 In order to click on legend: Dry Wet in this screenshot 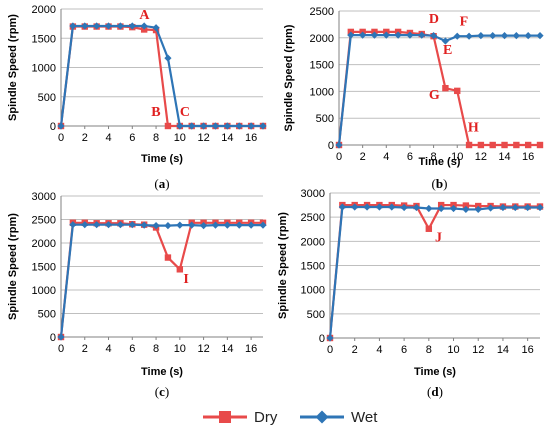, I will do `click(290, 417)`.